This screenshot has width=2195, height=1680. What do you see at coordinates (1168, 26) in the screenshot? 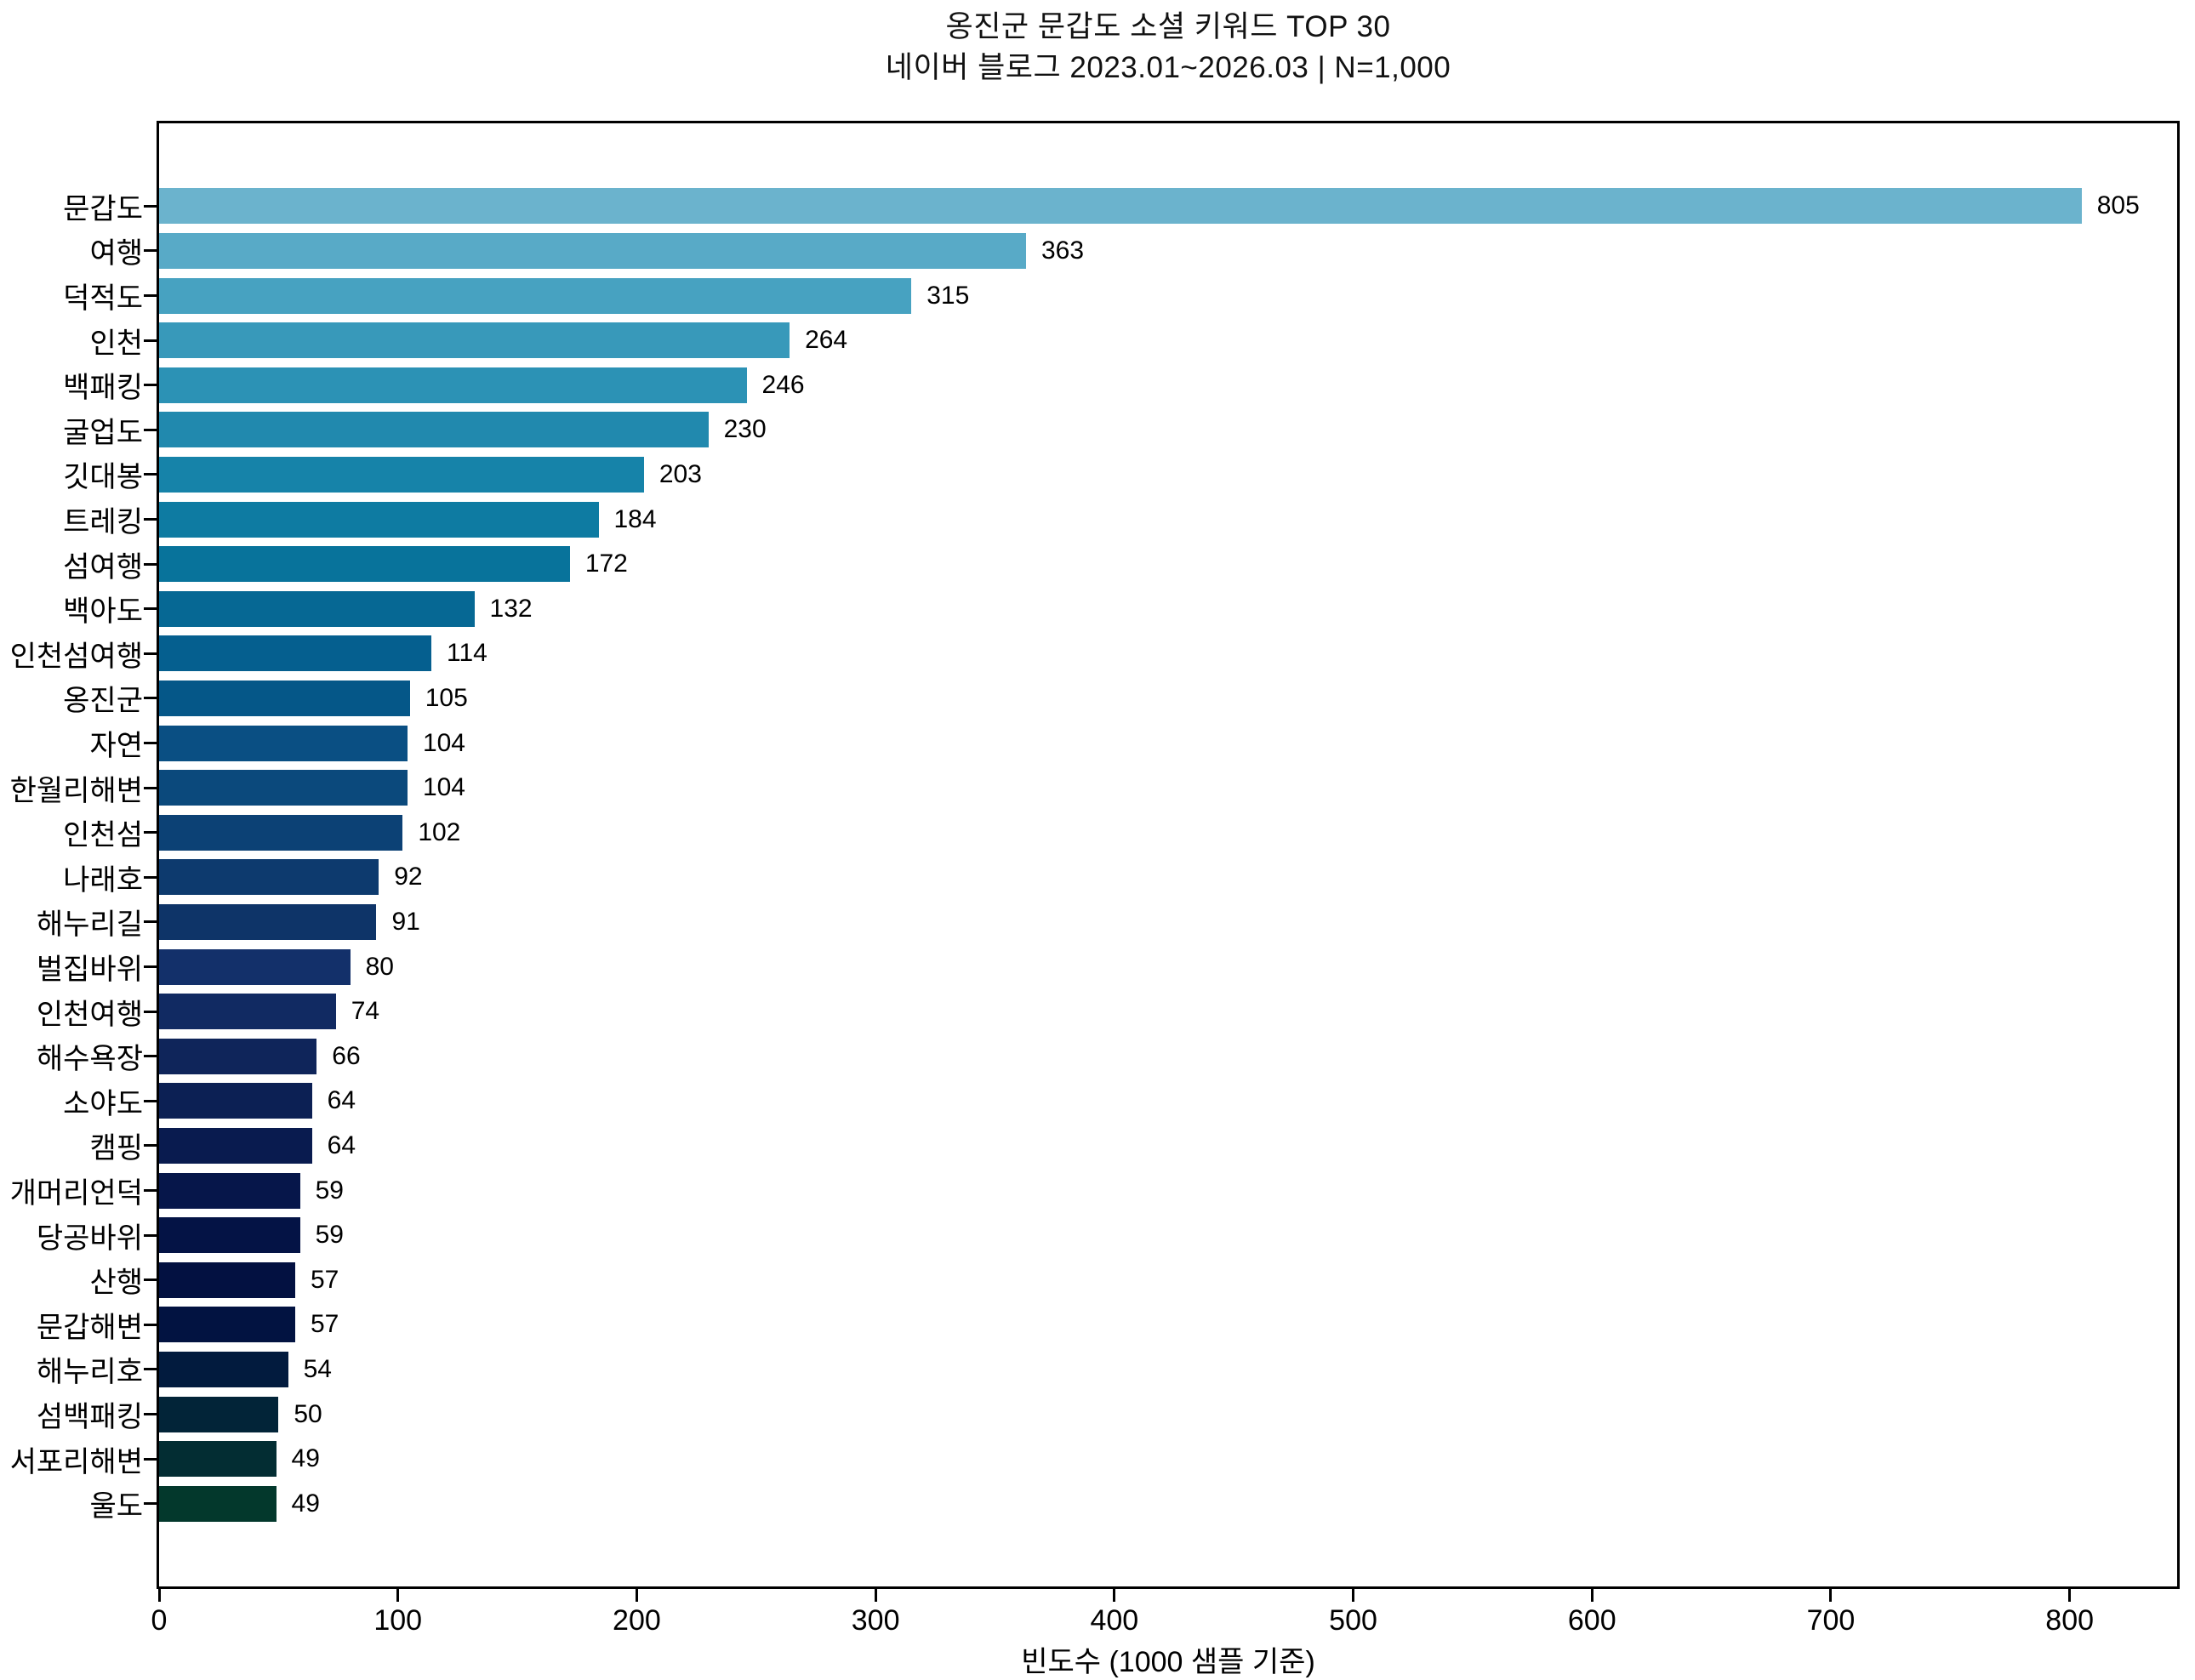
I see `chart-title-line1: 옹진군 문갑도 소셜 키워드 TOP 30` at bounding box center [1168, 26].